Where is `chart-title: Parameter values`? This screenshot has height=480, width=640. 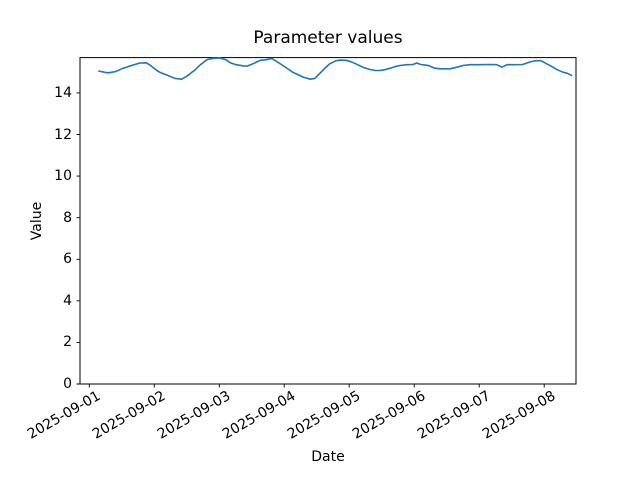 chart-title: Parameter values is located at coordinates (328, 38).